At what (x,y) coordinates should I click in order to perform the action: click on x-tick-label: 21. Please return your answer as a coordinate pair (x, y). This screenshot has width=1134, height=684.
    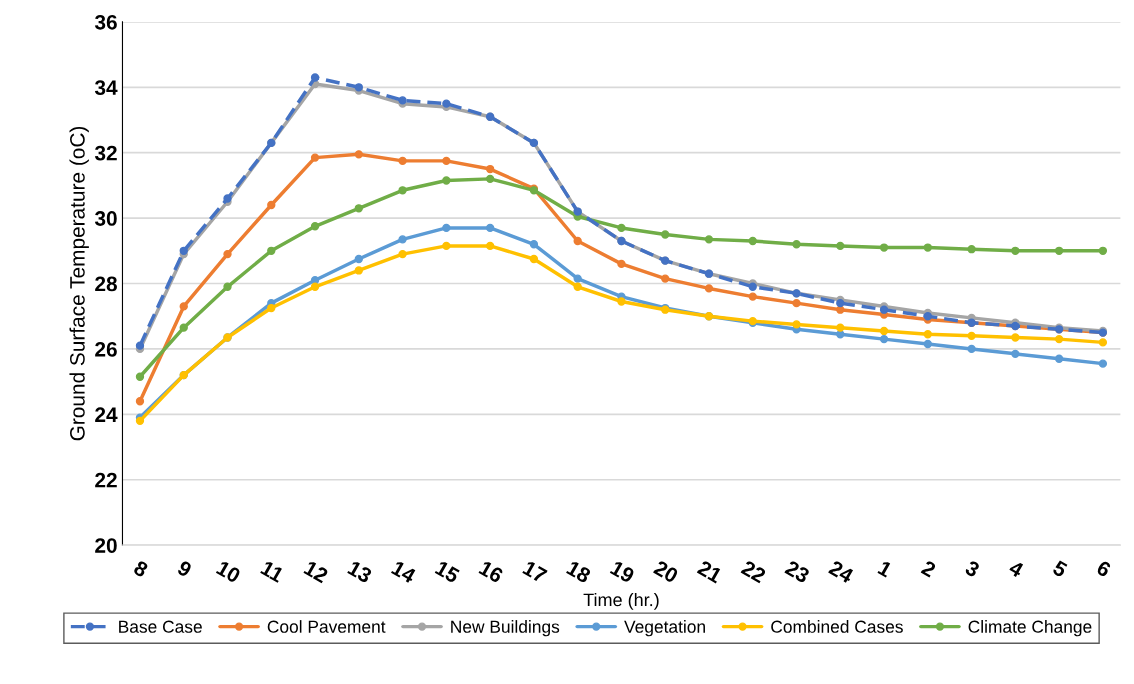
    Looking at the image, I should click on (710, 571).